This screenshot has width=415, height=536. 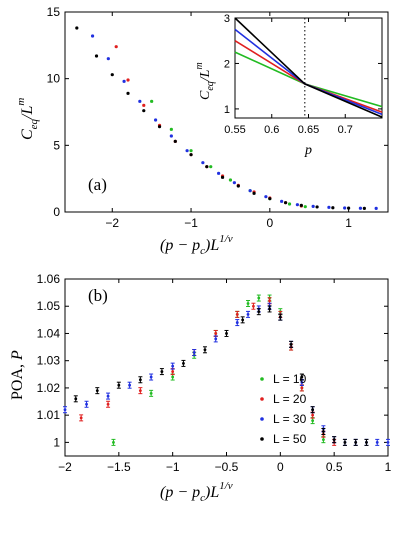 I want to click on panel-b-y-tick-label: 1.05, so click(x=49, y=306).